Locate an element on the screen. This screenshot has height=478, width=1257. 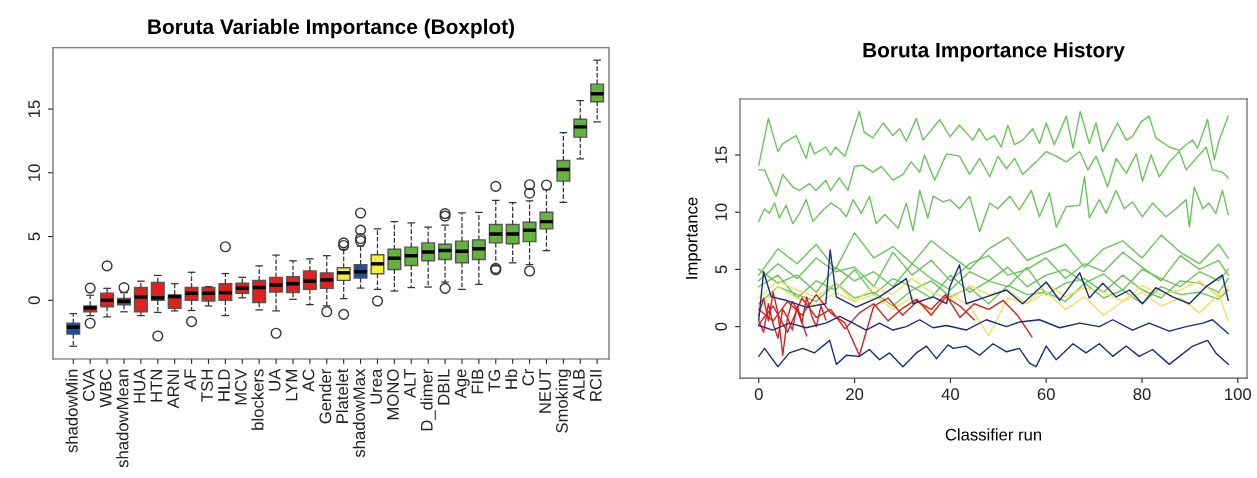
x-tick-label: shadowMin is located at coordinates (71, 411).